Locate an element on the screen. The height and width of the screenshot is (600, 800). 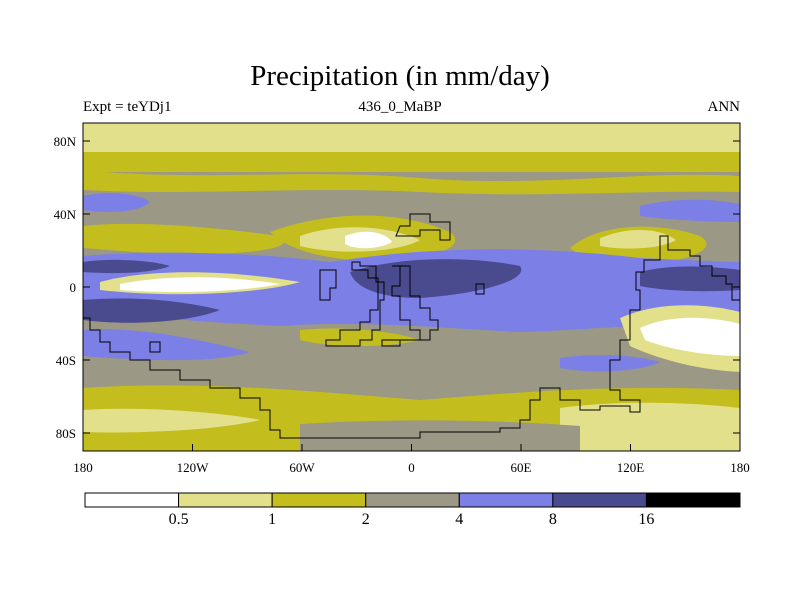
x-tick-180e: 180 is located at coordinates (740, 467).